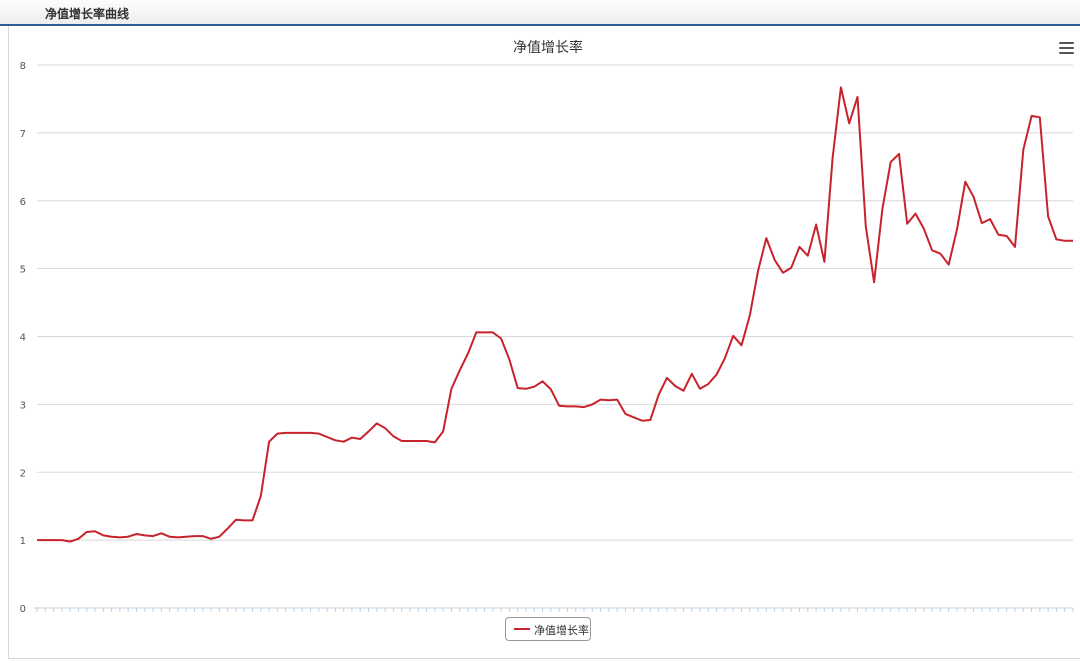 This screenshot has width=1080, height=663. Describe the element at coordinates (554, 609) in the screenshot. I see `x-axis` at that location.